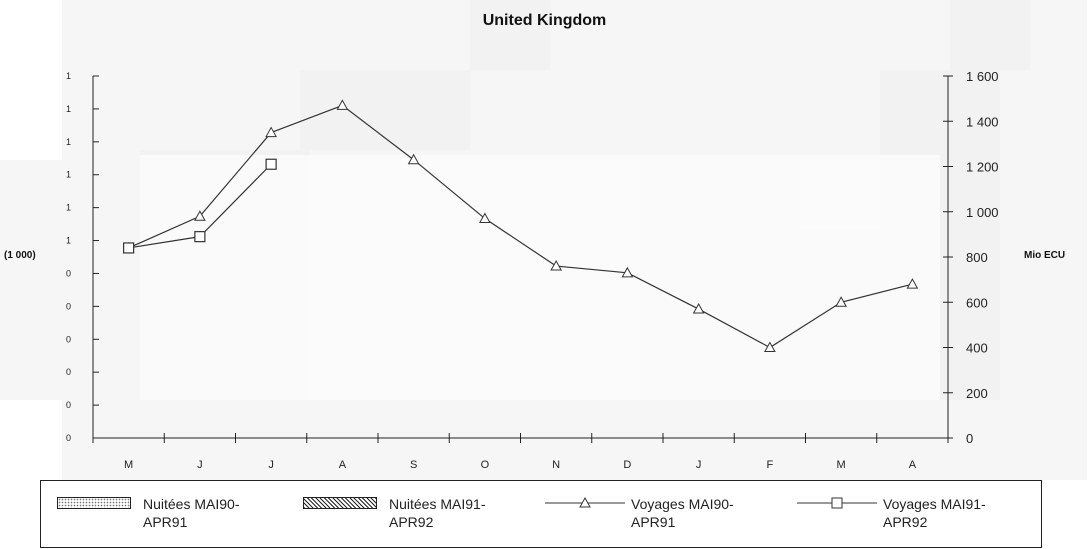 The image size is (1089, 549). I want to click on chart-title: United Kingdom, so click(544, 20).